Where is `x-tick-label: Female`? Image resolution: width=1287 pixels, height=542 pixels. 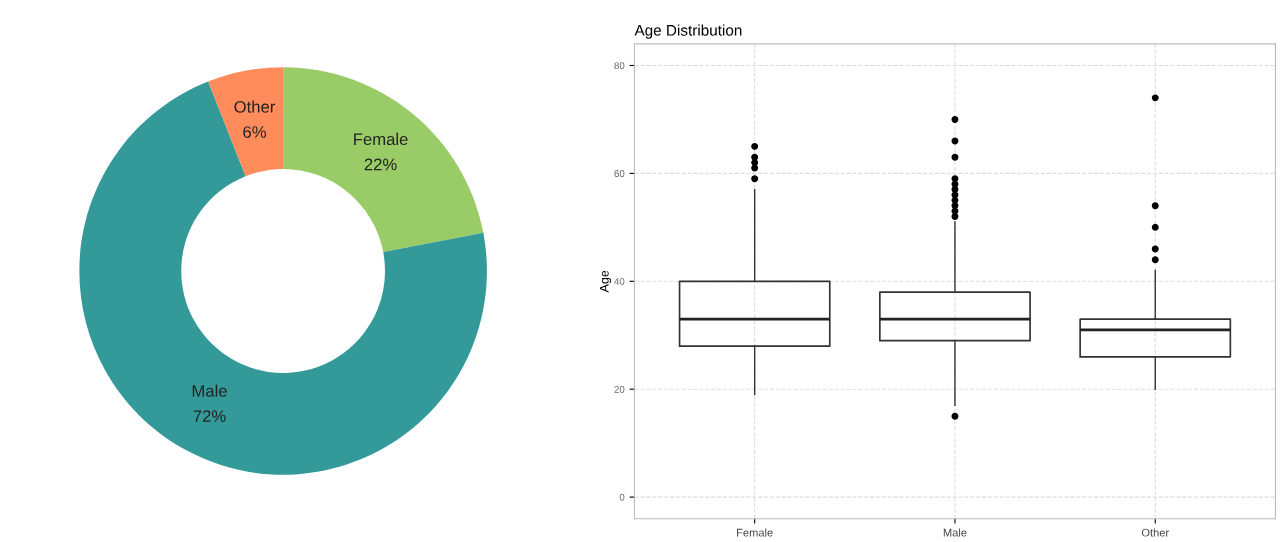
x-tick-label: Female is located at coordinates (755, 532).